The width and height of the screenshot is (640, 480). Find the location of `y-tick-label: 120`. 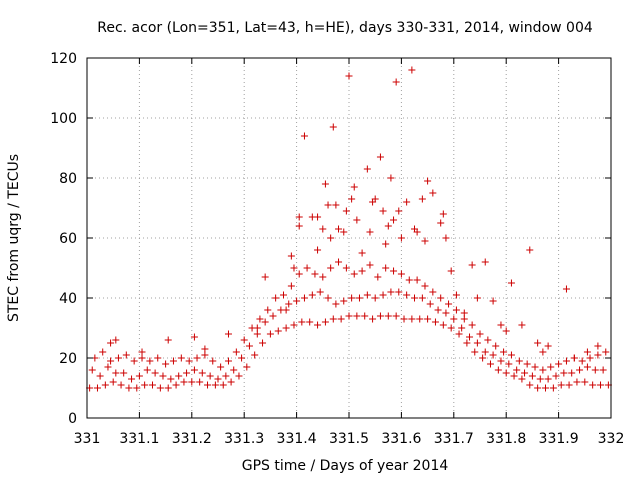

y-tick-label: 120 is located at coordinates (63, 59).